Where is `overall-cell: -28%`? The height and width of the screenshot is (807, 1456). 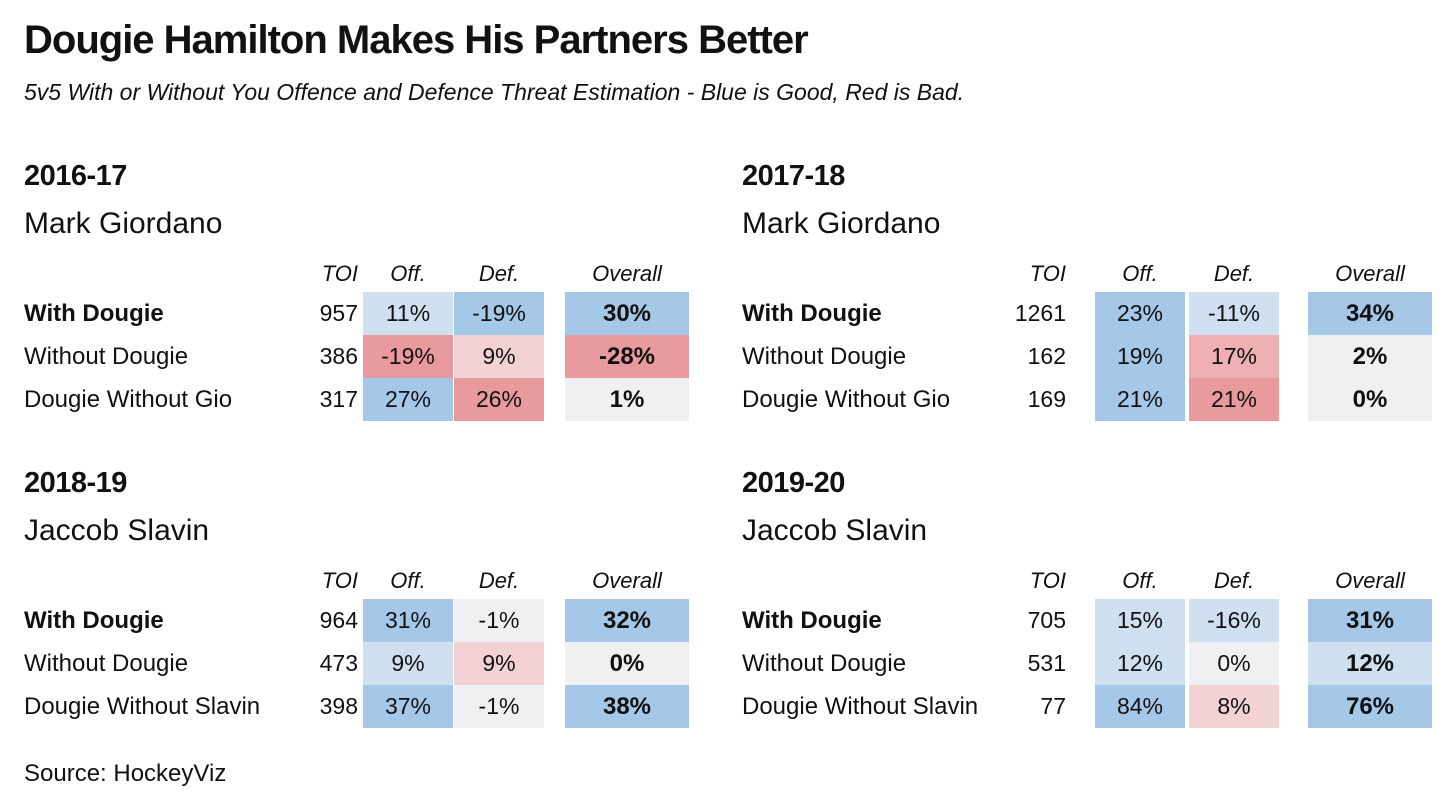
overall-cell: -28% is located at coordinates (627, 356).